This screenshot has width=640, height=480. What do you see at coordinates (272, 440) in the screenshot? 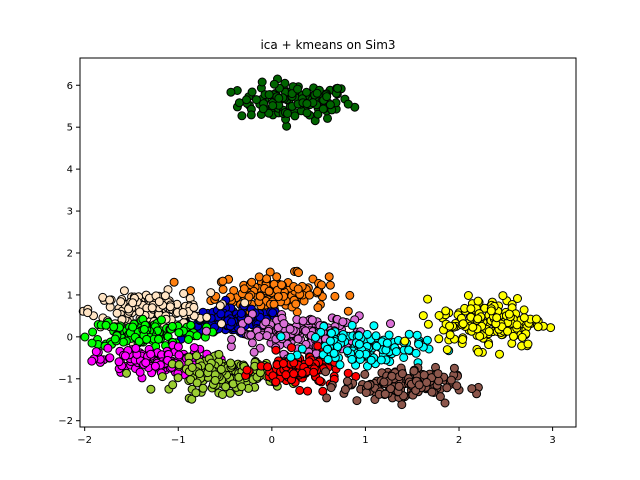
I see `x-tick-label: 0` at bounding box center [272, 440].